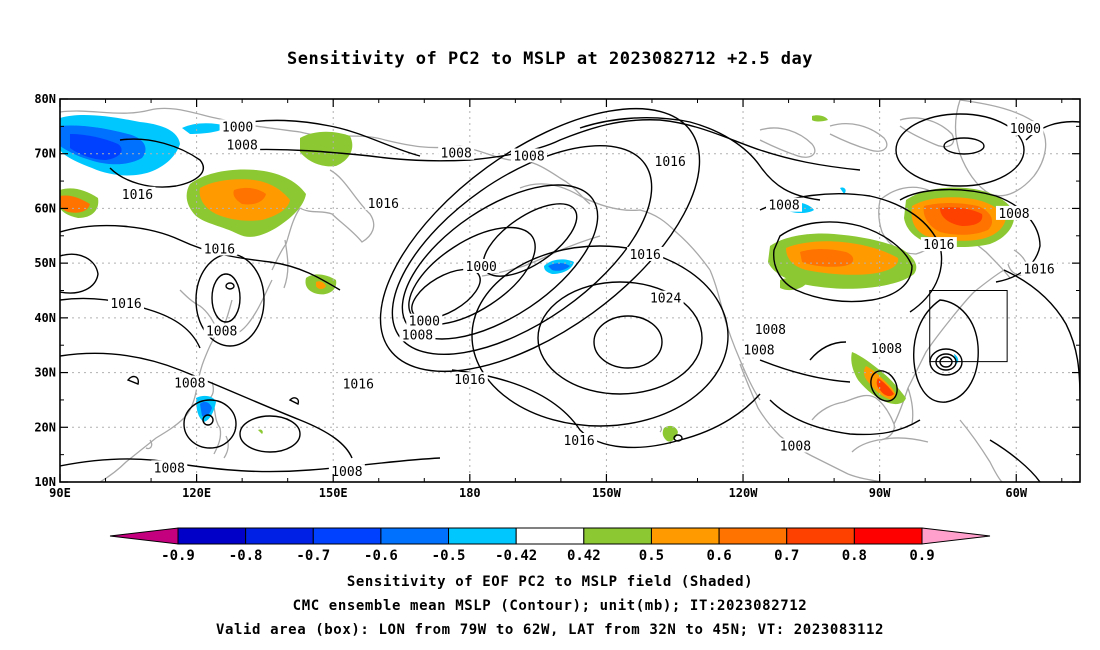 The width and height of the screenshot is (1100, 650). I want to click on valid-area-box, so click(968, 326).